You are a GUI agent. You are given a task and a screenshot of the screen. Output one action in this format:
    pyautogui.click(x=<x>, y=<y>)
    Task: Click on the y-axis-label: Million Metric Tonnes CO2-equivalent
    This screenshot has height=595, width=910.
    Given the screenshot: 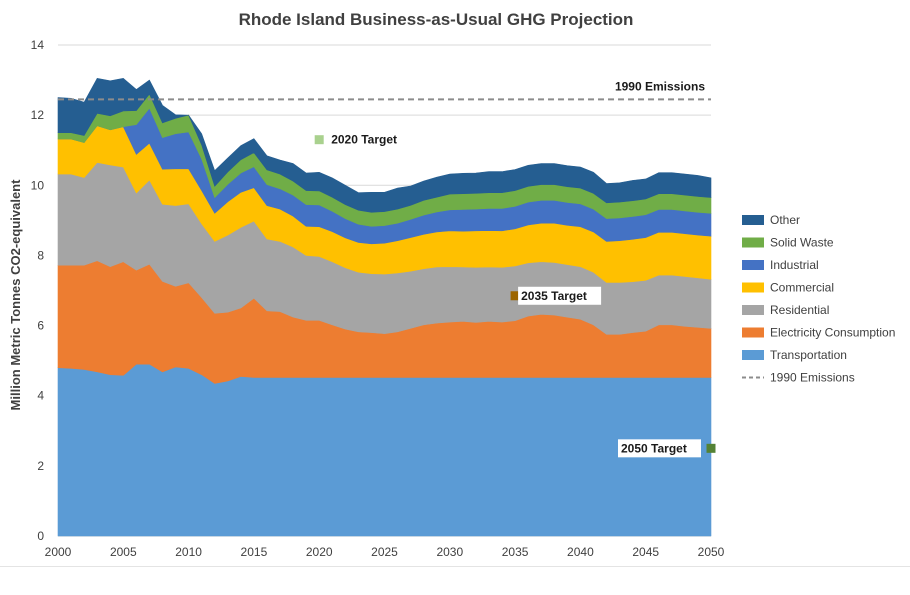 What is the action you would take?
    pyautogui.click(x=15, y=295)
    